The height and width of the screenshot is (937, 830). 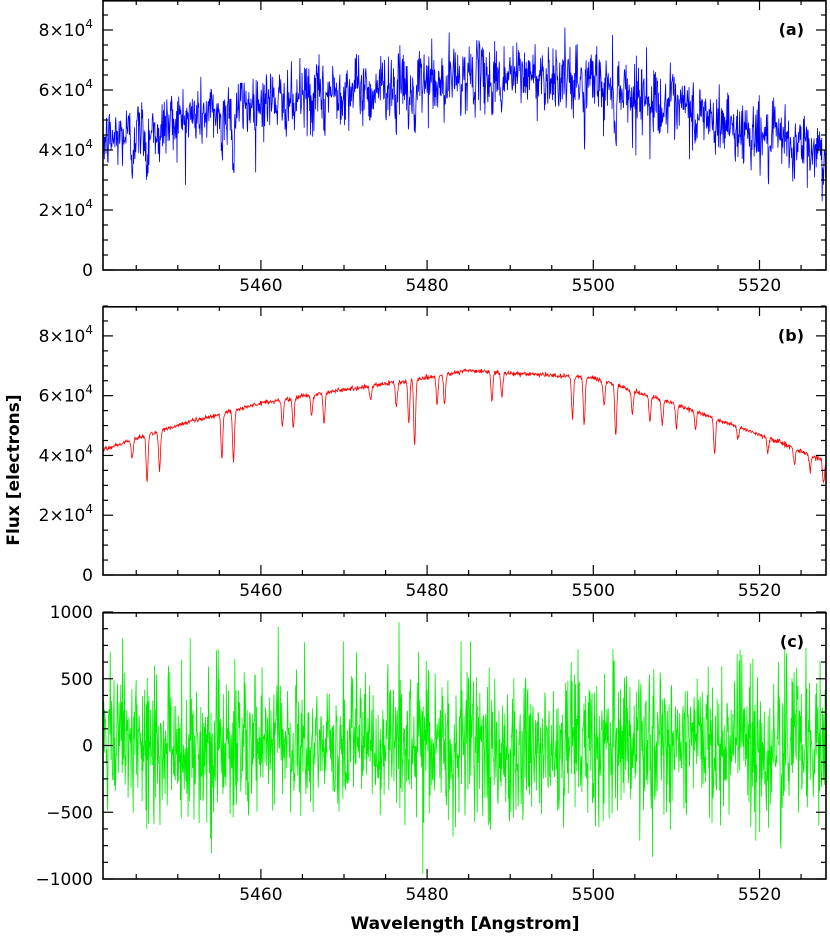 What do you see at coordinates (64, 880) in the screenshot?
I see `y-tick-label: −1000` at bounding box center [64, 880].